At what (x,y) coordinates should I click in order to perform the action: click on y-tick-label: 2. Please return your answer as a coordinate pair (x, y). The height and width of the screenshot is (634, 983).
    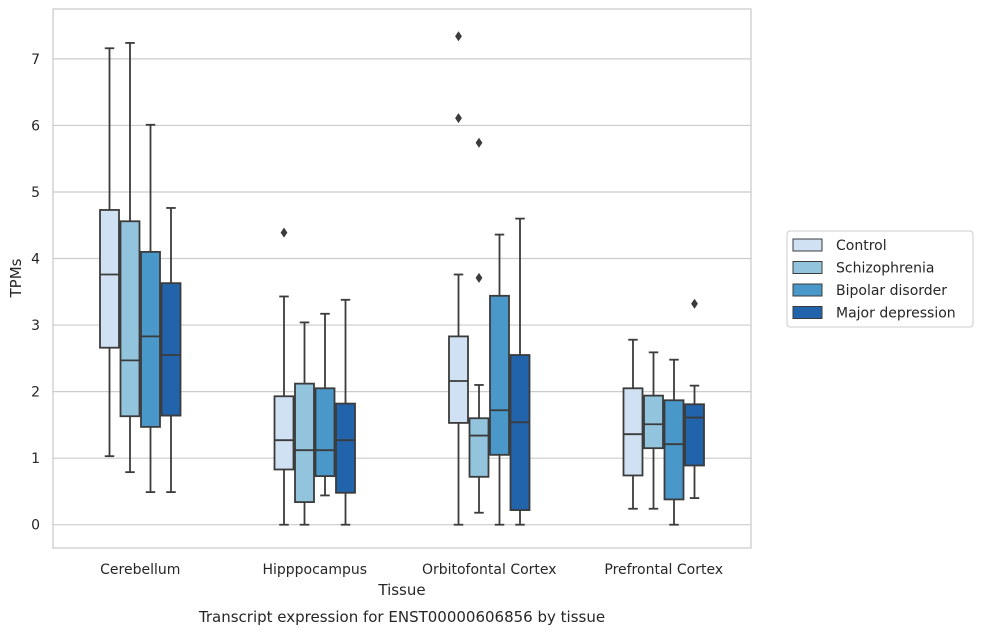
    Looking at the image, I should click on (35, 393).